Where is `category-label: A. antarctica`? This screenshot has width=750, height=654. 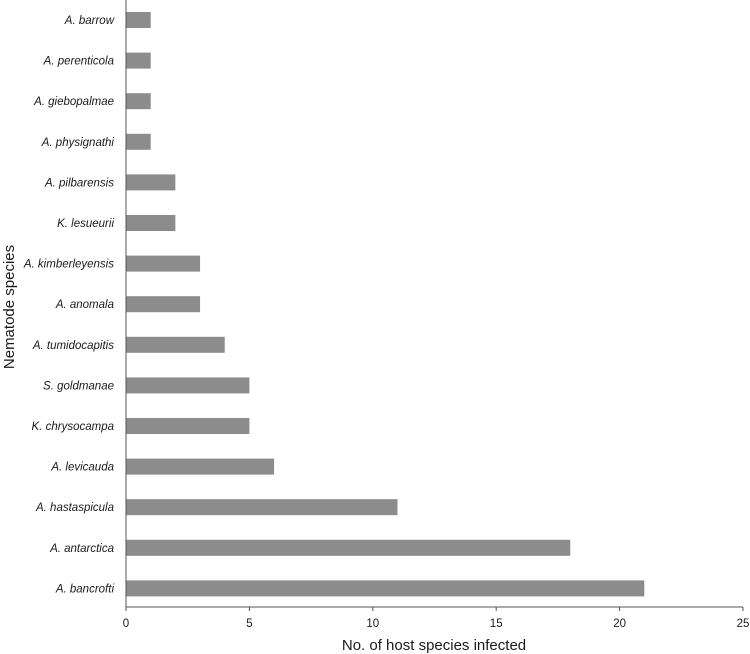
category-label: A. antarctica is located at coordinates (81, 549).